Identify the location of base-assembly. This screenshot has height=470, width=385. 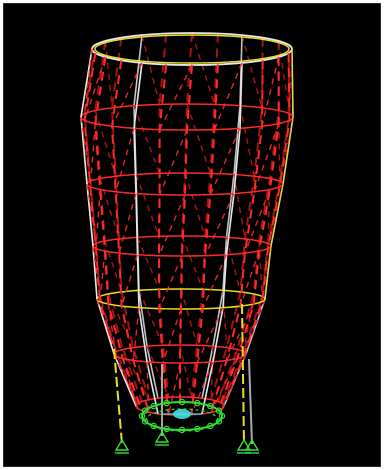
(186, 378).